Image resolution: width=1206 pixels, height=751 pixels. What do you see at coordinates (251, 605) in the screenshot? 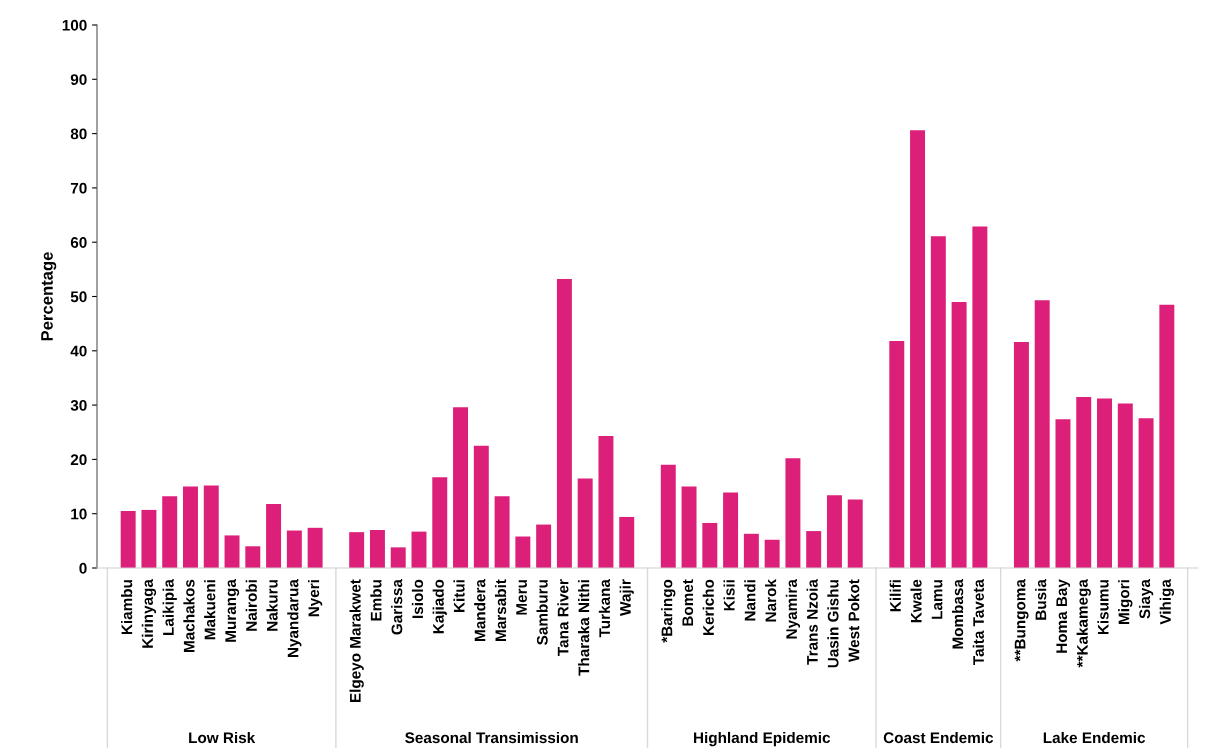
I see `x-tick-label: Nairobi` at bounding box center [251, 605].